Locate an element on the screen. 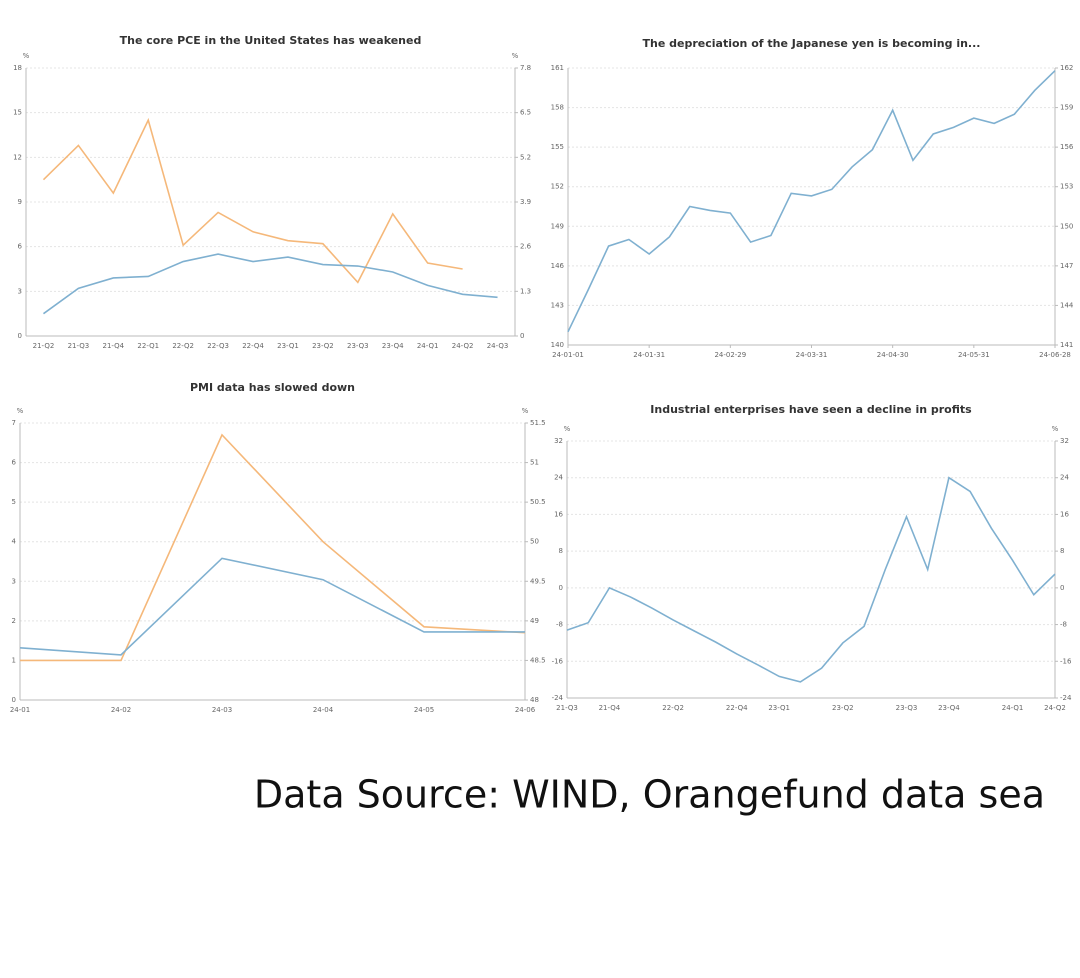  y2-tick-label: 150 is located at coordinates (1066, 226).